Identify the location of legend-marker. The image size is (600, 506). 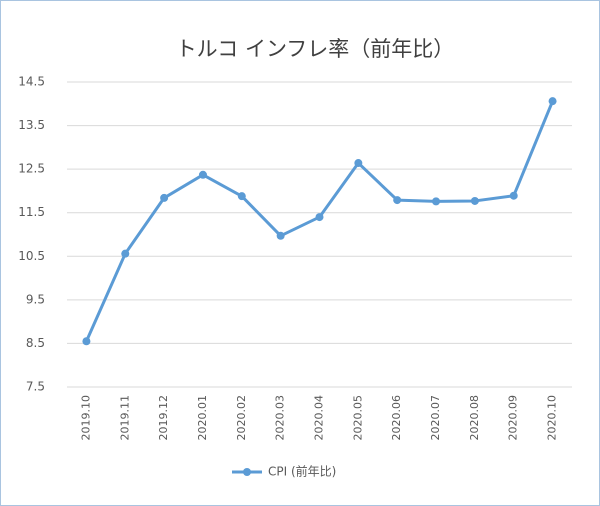
(247, 472).